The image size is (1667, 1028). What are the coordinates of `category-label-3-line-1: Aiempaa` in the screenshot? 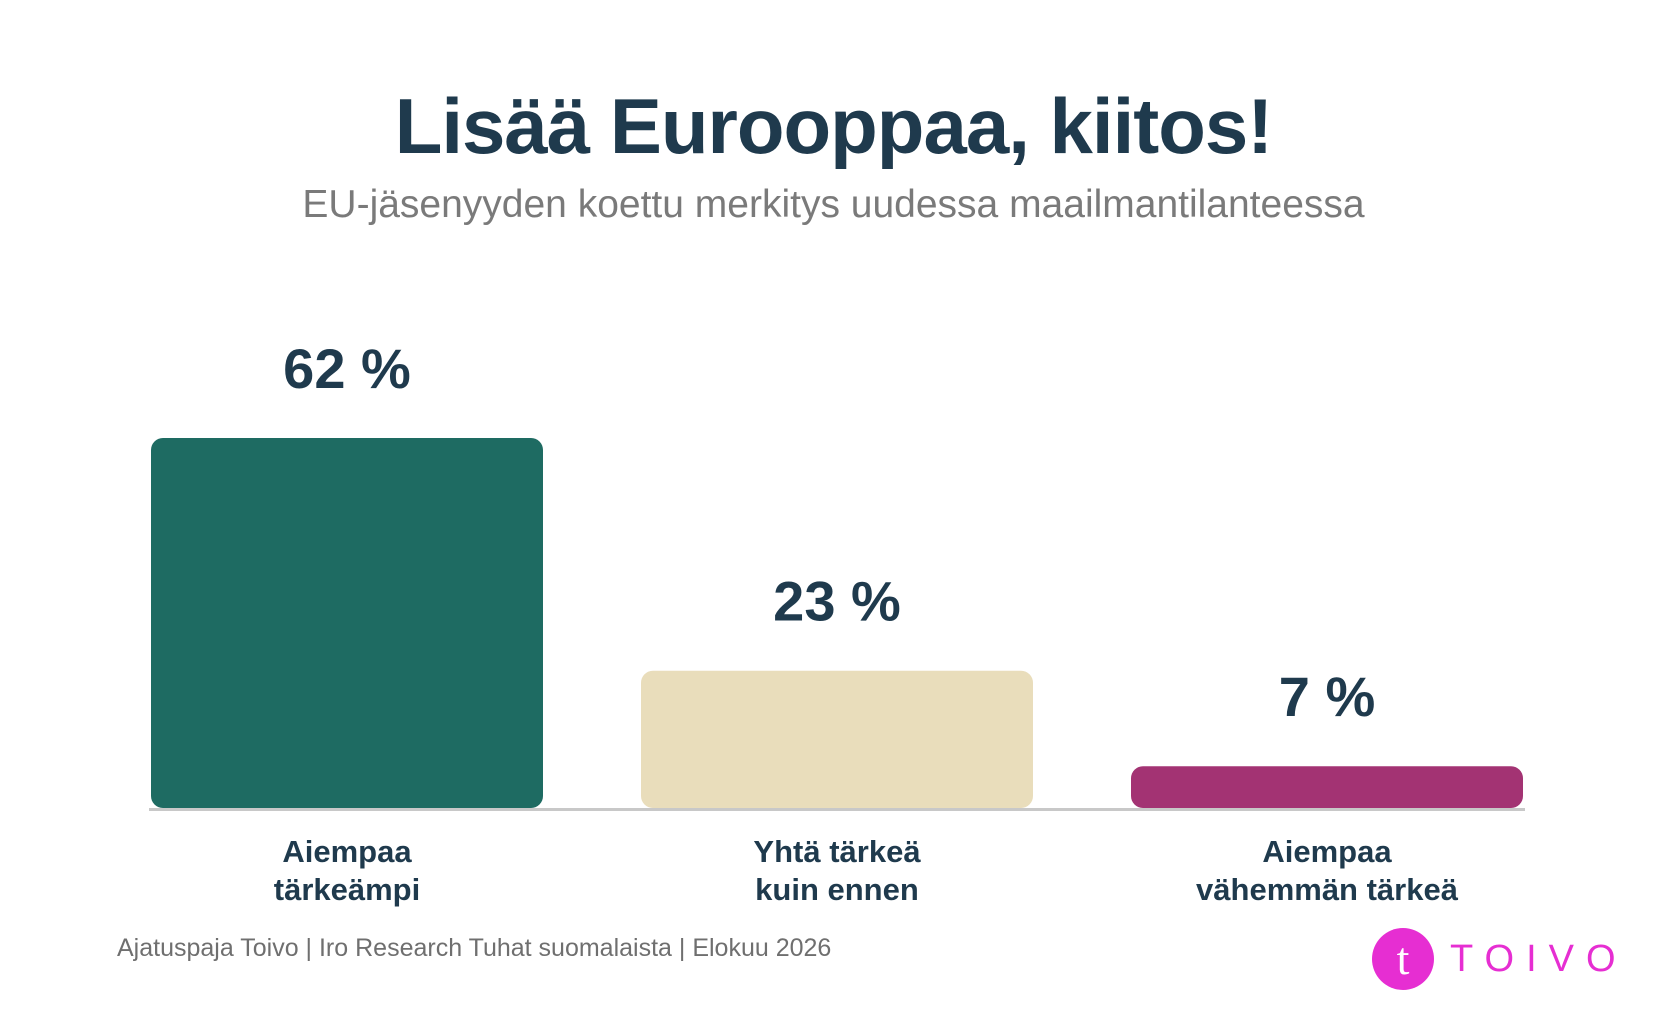 It's located at (1327, 851).